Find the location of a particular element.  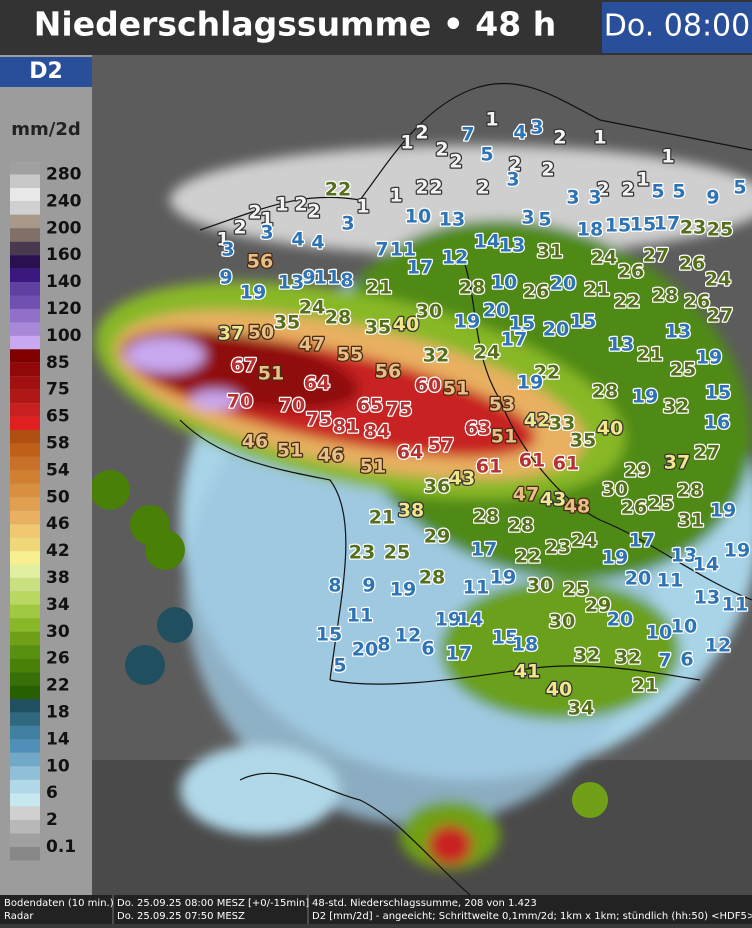

station-value: 6 is located at coordinates (427, 649).